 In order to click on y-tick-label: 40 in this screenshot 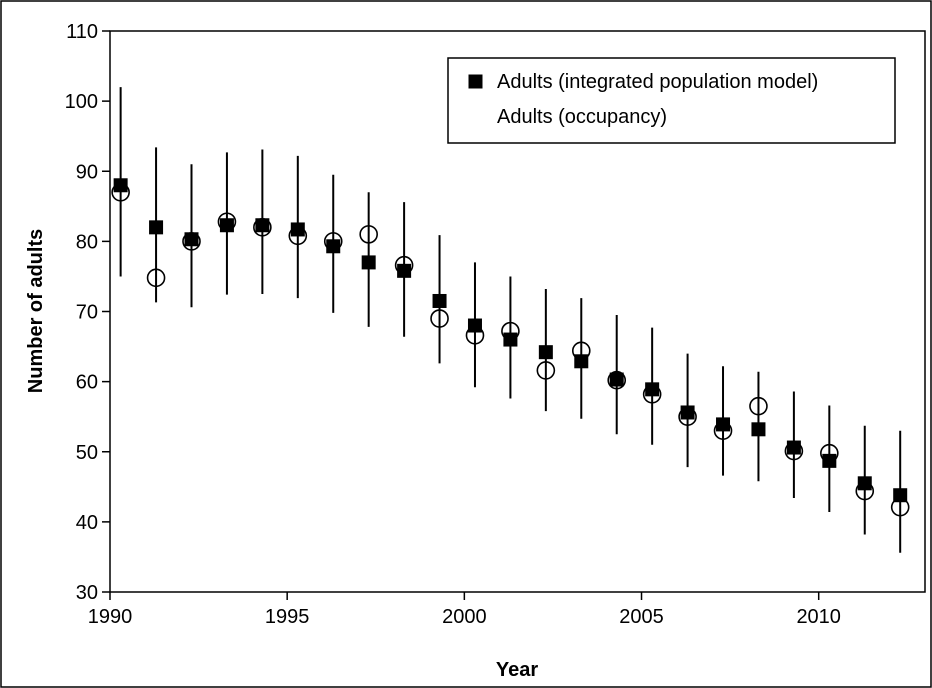, I will do `click(87, 523)`.